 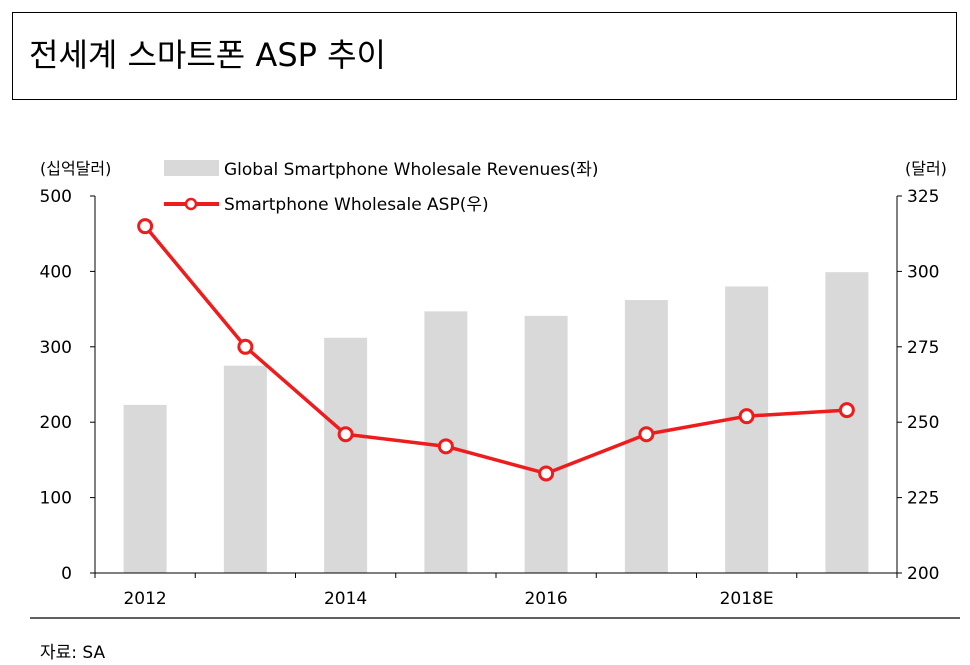 I want to click on asp-point-2012, so click(x=145, y=226).